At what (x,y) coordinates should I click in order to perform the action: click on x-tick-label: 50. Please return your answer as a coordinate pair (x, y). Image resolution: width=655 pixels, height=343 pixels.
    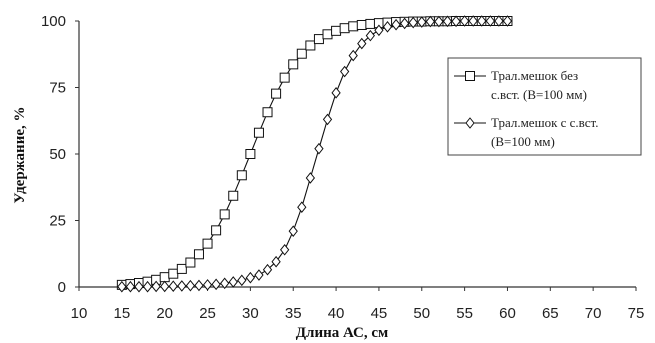
    Looking at the image, I should click on (421, 313).